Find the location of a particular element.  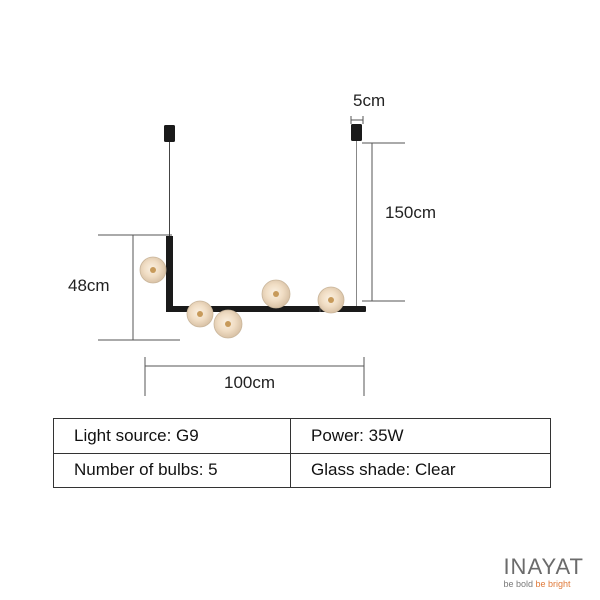

table-row: Number of bulbs: 5 Glass shade: Clear is located at coordinates (302, 470).